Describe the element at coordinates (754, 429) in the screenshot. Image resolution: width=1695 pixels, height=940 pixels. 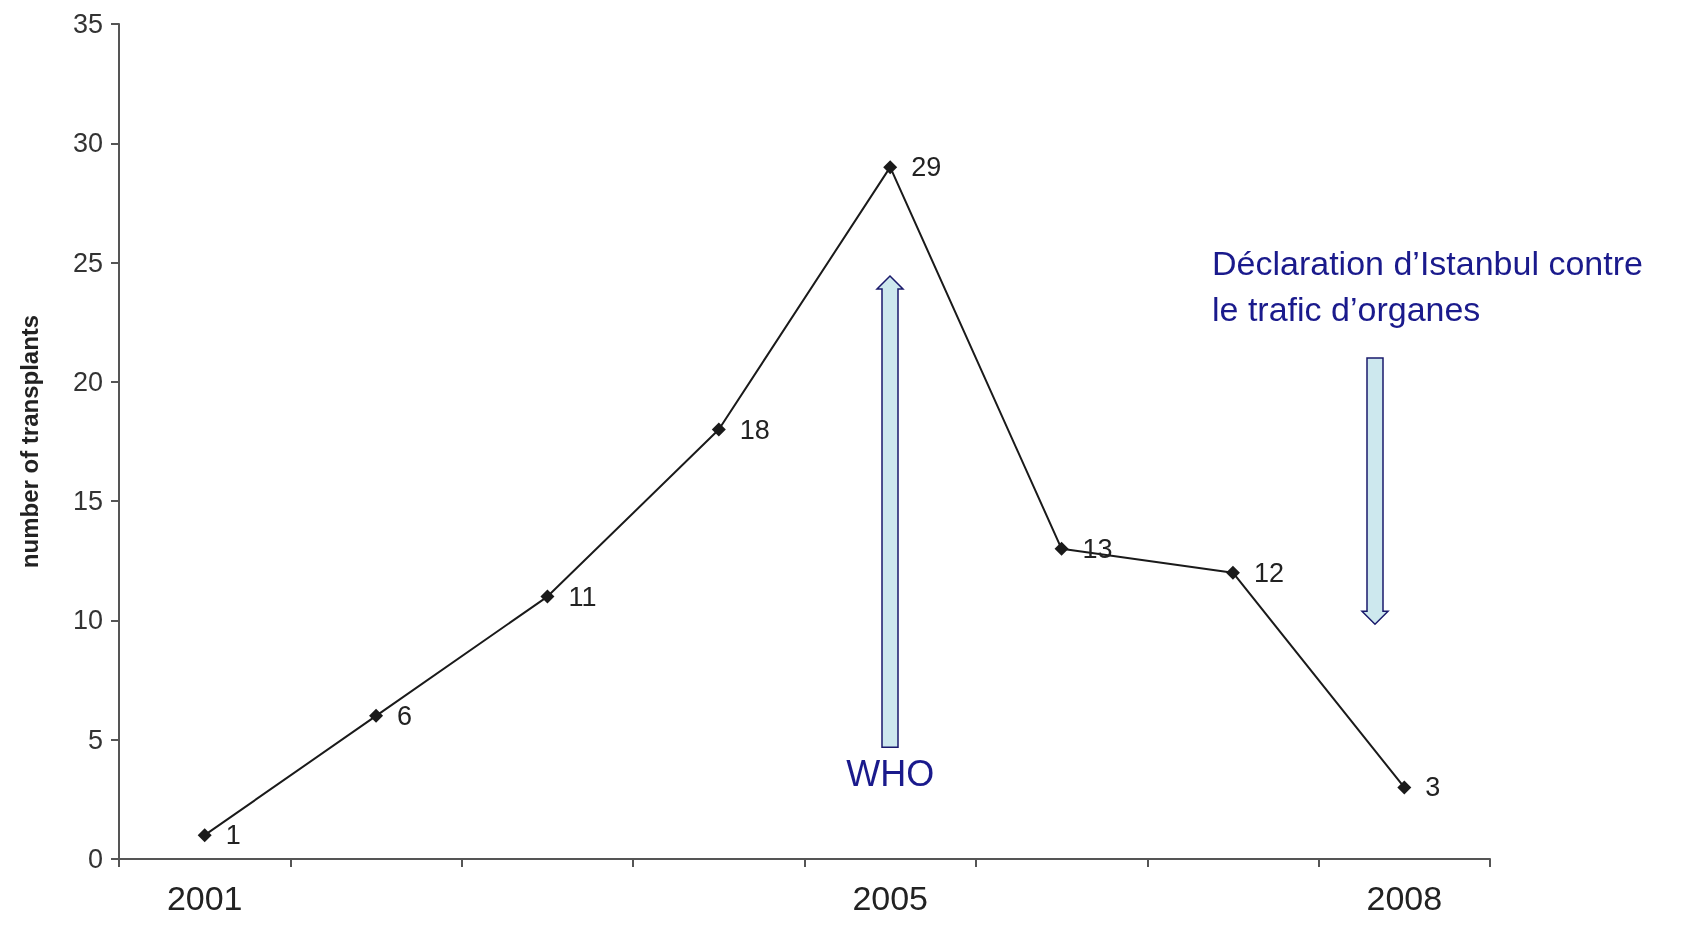
I see `data-label: 18` at that location.